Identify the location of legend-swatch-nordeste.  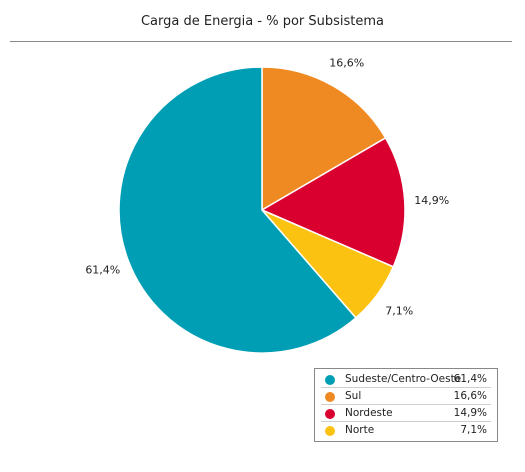
(330, 414).